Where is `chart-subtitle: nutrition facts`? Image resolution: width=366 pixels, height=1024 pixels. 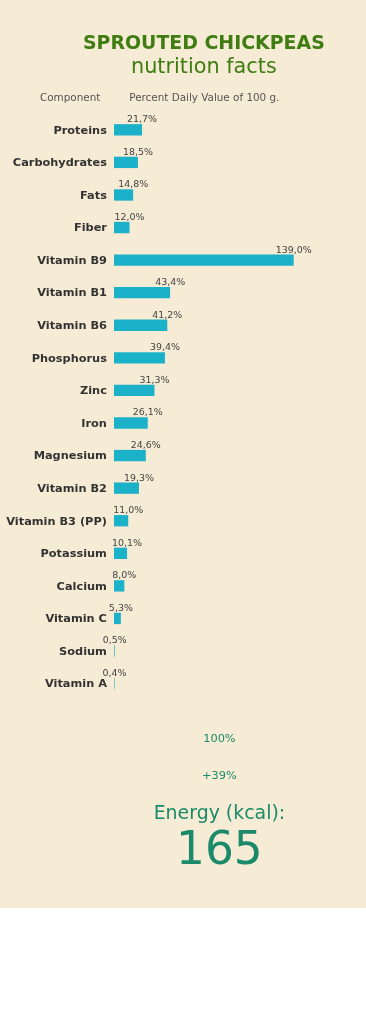 chart-subtitle: nutrition facts is located at coordinates (203, 65).